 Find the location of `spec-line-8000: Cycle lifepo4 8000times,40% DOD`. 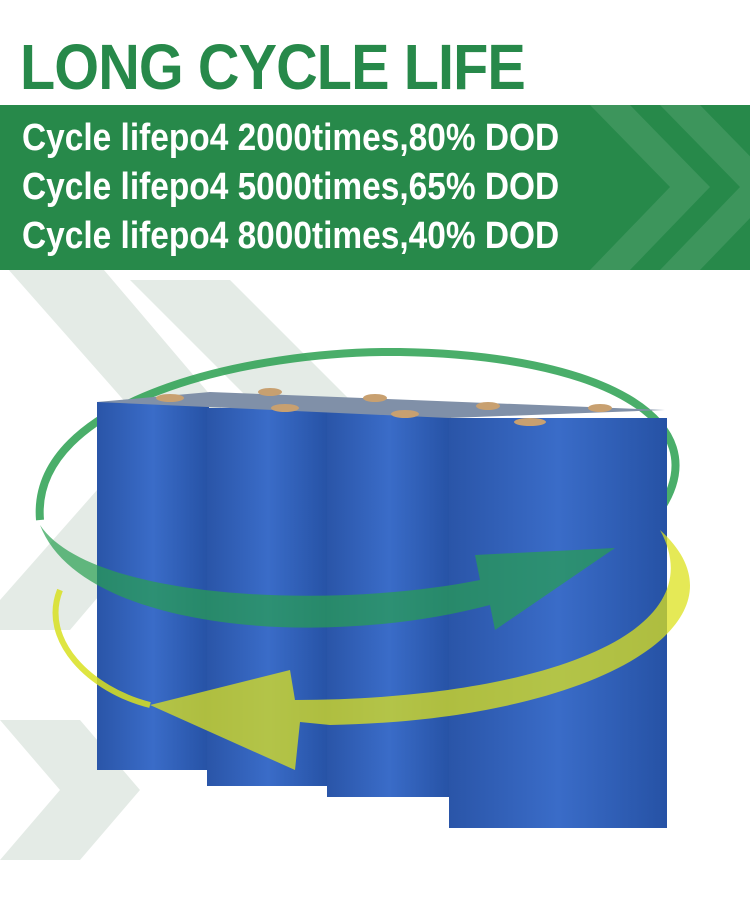

spec-line-8000: Cycle lifepo4 8000times,40% DOD is located at coordinates (291, 236).